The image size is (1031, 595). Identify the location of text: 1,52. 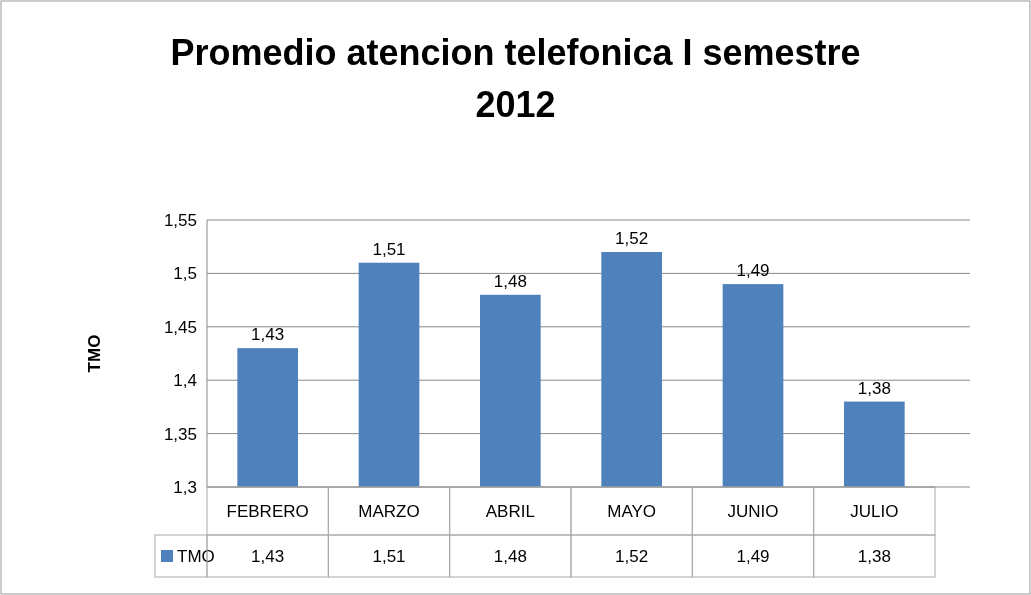
(632, 239).